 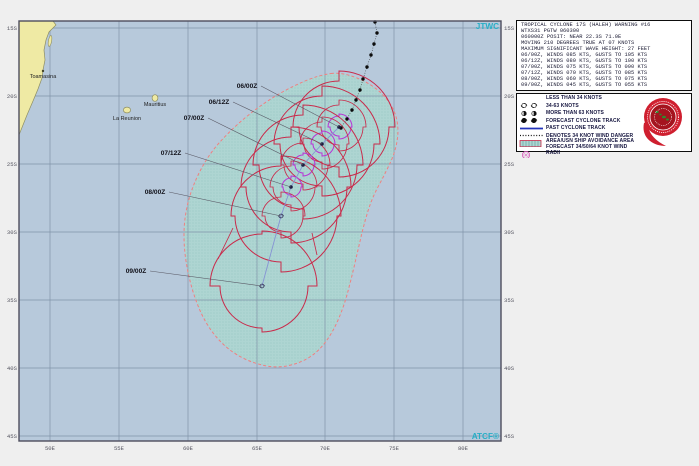 What do you see at coordinates (571, 36) in the screenshot?
I see `warning-text-line: 060000Z POSIT: NEAR 22.3S 71.0E` at bounding box center [571, 36].